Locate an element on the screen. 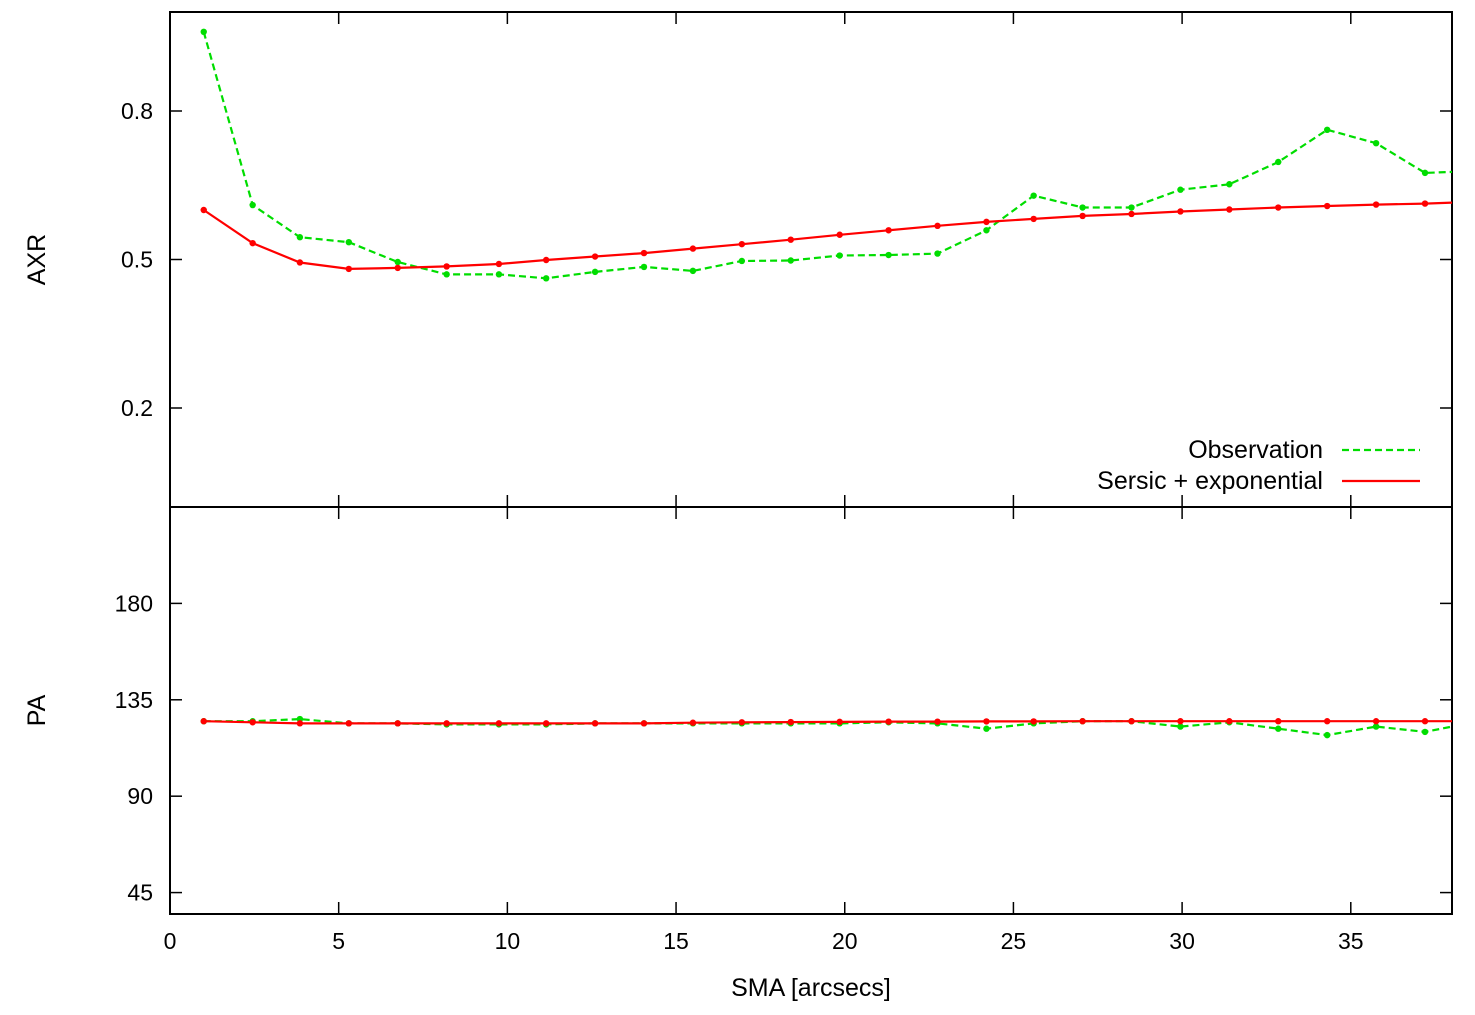  y-axis-label: PA is located at coordinates (37, 710).